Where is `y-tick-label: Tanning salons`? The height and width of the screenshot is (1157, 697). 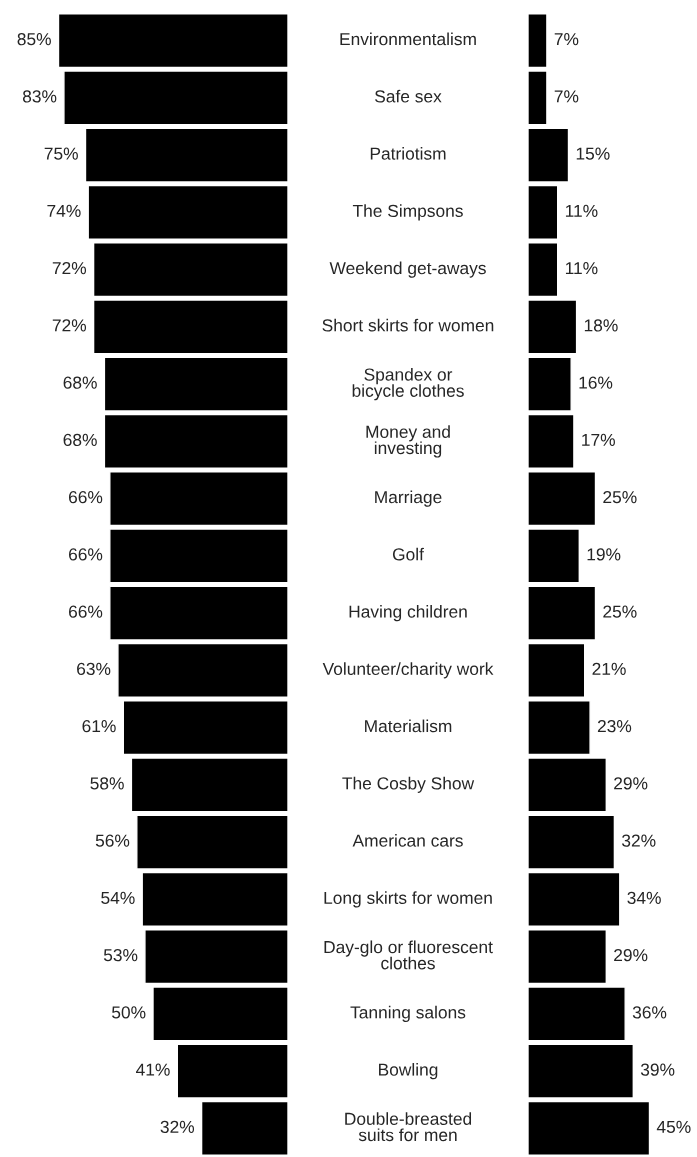 y-tick-label: Tanning salons is located at coordinates (408, 1013).